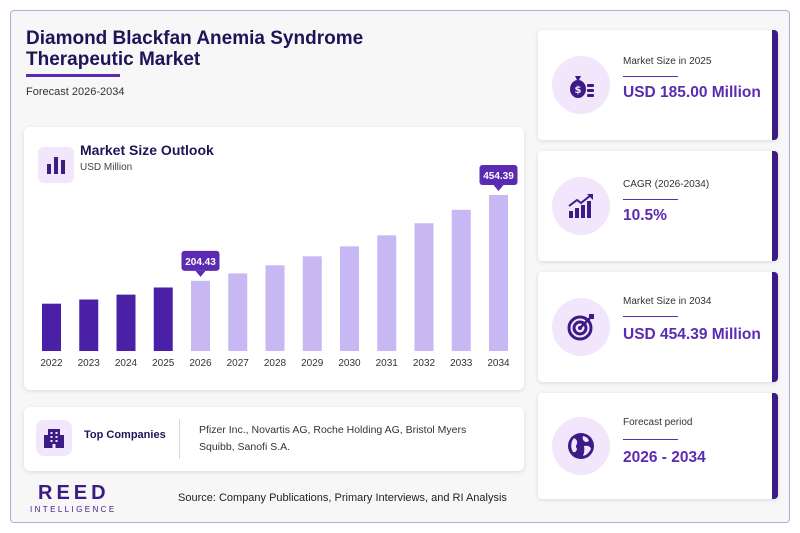 This screenshot has width=800, height=533. Describe the element at coordinates (163, 319) in the screenshot. I see `bar-2025` at that location.